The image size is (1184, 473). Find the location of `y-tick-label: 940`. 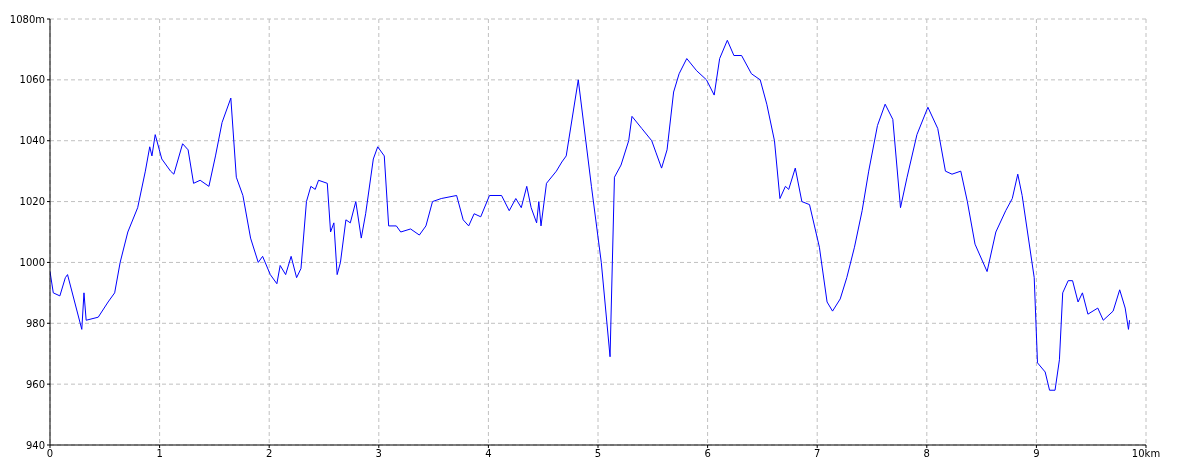

y-tick-label: 940 is located at coordinates (35, 445).